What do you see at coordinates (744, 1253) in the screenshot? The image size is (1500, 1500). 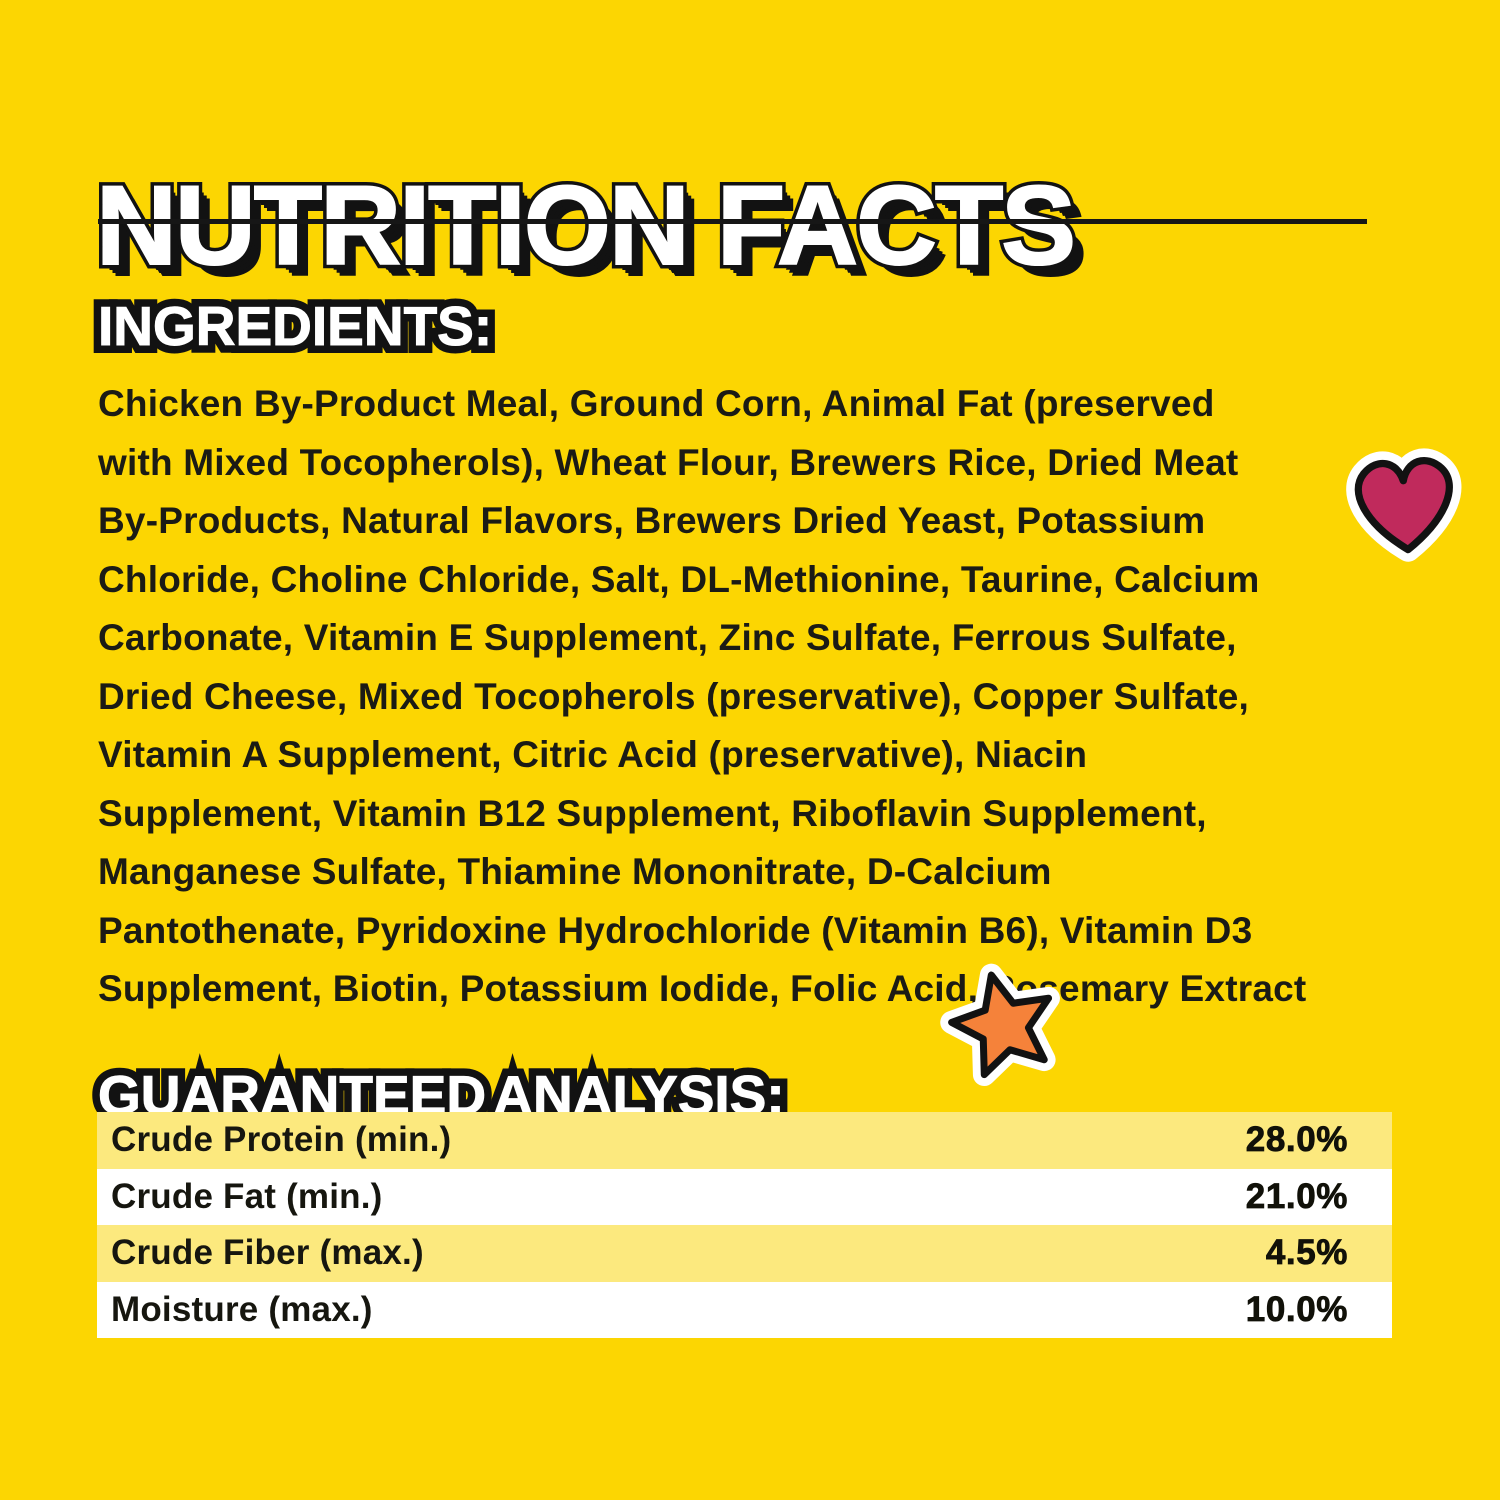 I see `table-row: Crude Fiber (max.) 4.5%` at bounding box center [744, 1253].